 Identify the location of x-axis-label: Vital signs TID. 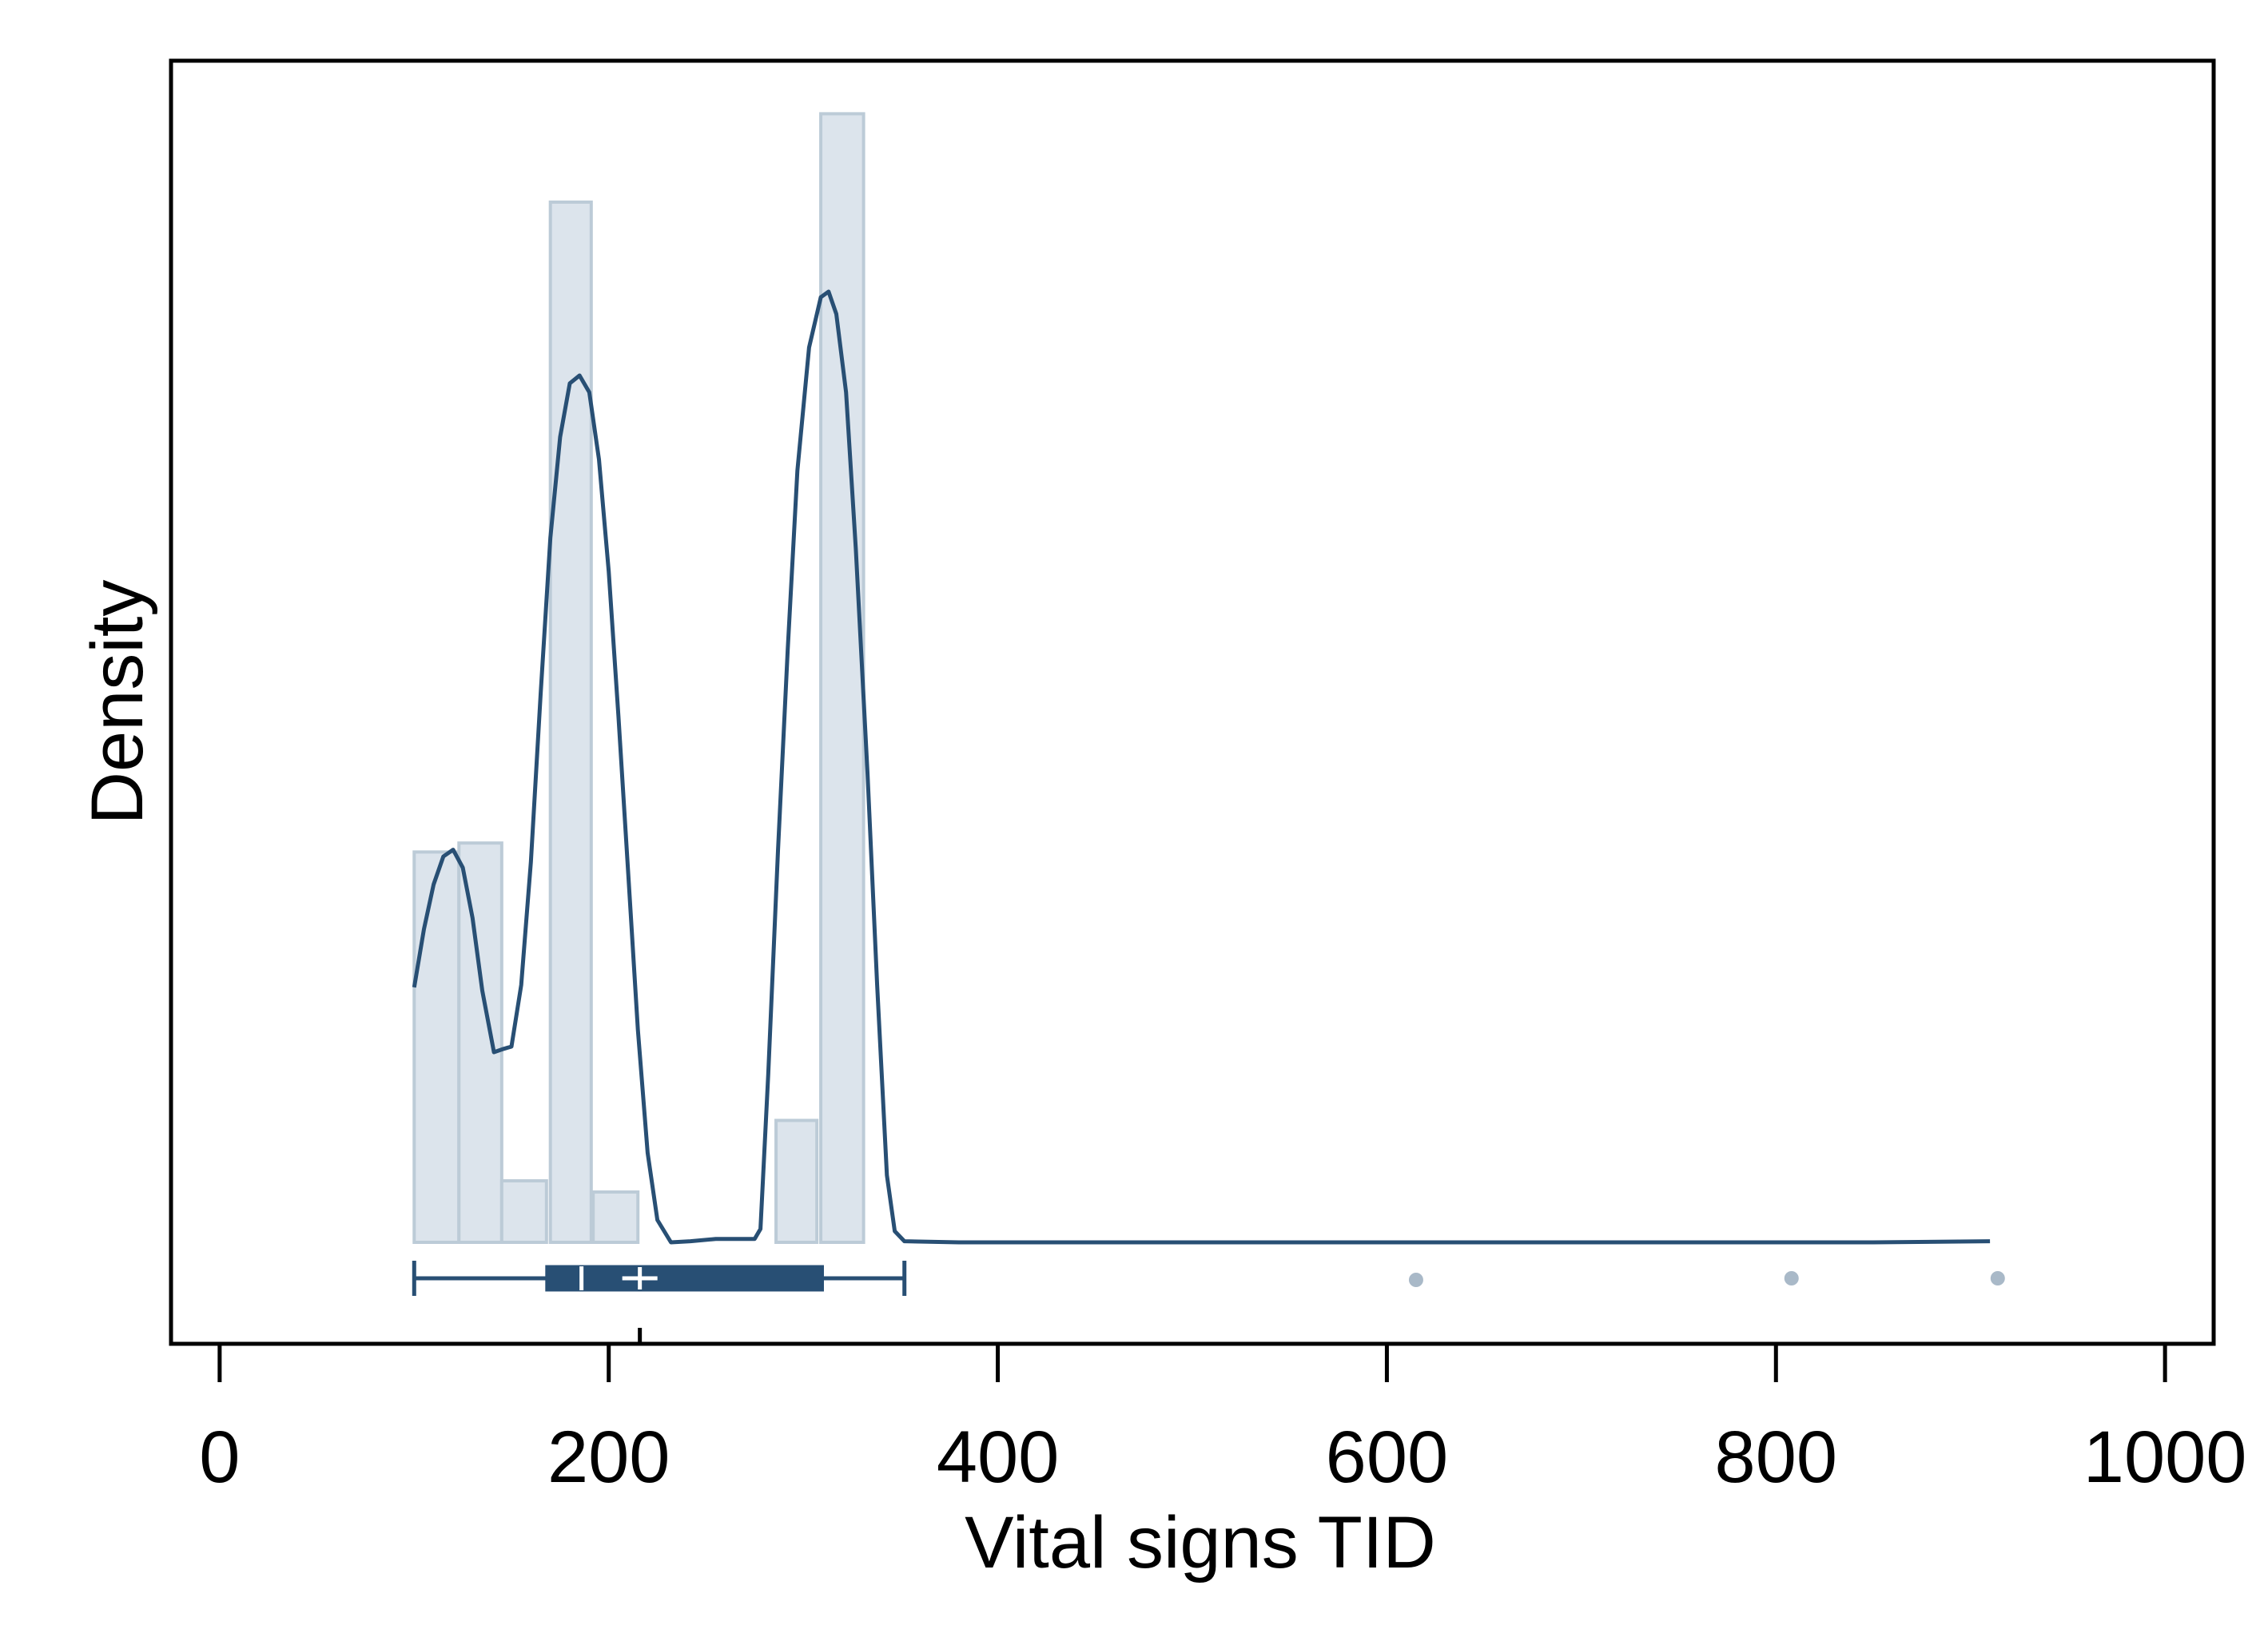
(1200, 1542).